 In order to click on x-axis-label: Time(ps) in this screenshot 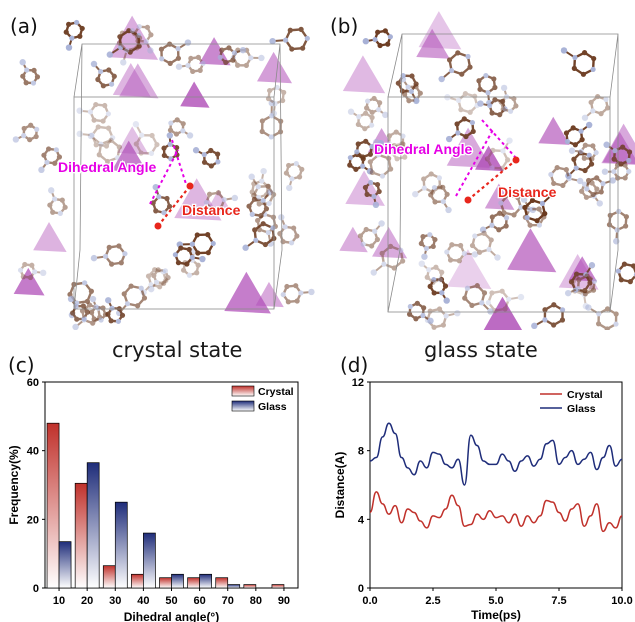, I will do `click(496, 615)`.